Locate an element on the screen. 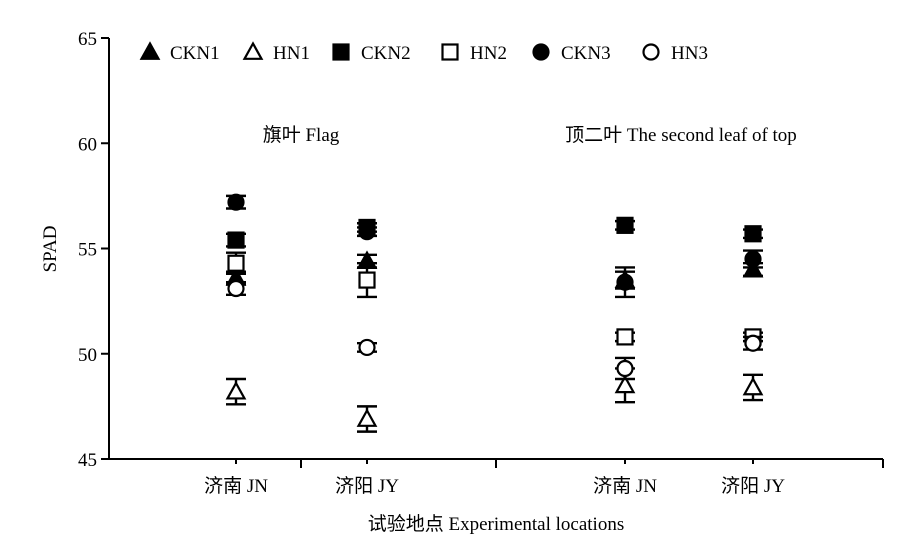 This screenshot has height=555, width=922. panel-title: 旗叶 Flag is located at coordinates (301, 135).